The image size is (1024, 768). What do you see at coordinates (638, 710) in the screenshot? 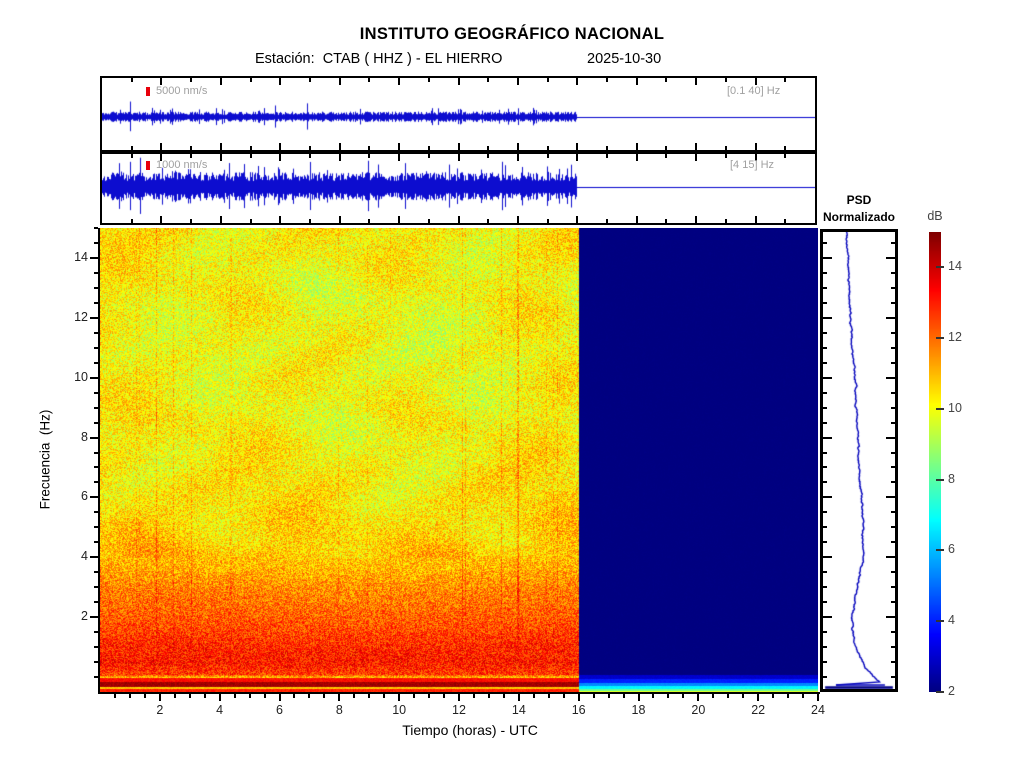
I see `x-tick-label: 18` at bounding box center [638, 710].